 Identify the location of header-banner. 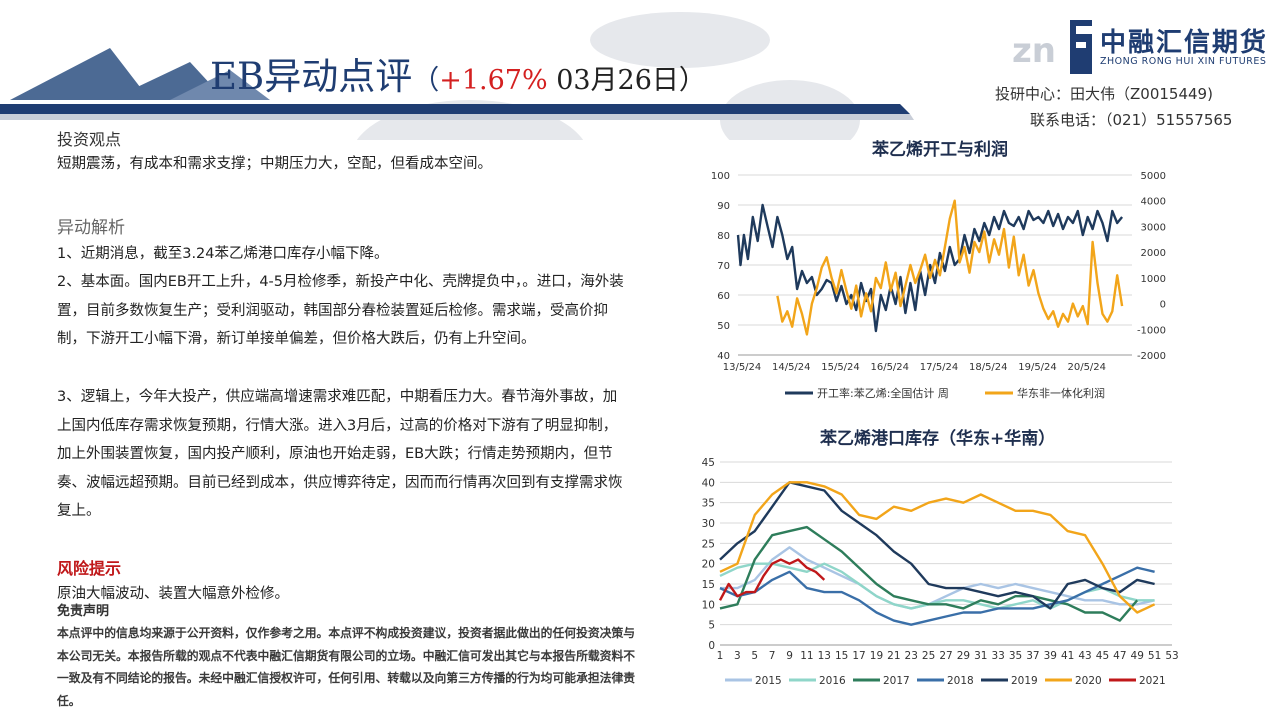
(457, 76).